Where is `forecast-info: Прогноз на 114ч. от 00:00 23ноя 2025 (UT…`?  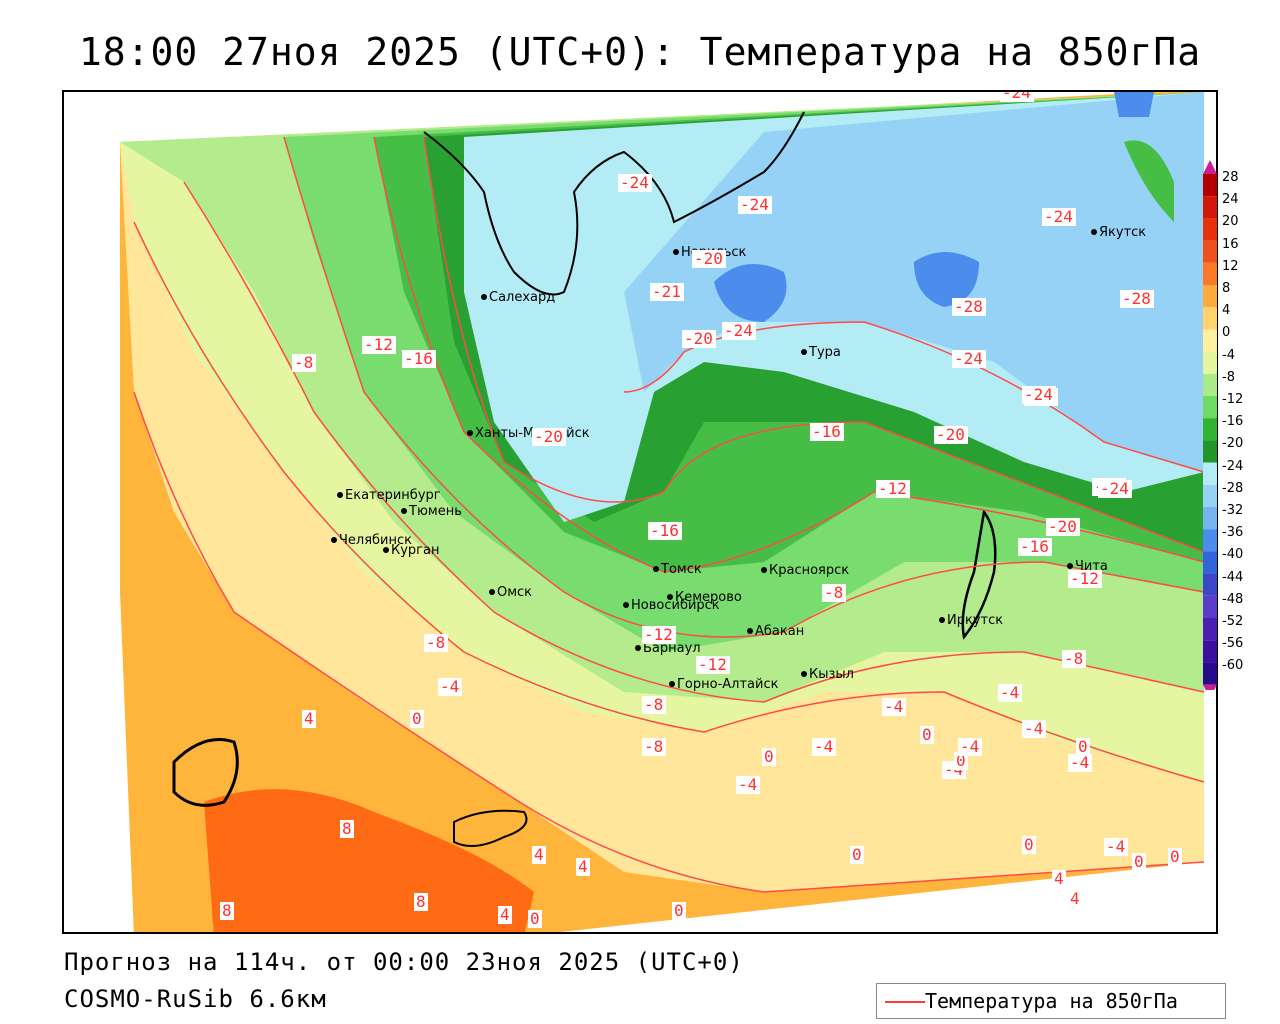
forecast-info: Прогноз на 114ч. от 00:00 23ноя 2025 (UT… is located at coordinates (404, 962).